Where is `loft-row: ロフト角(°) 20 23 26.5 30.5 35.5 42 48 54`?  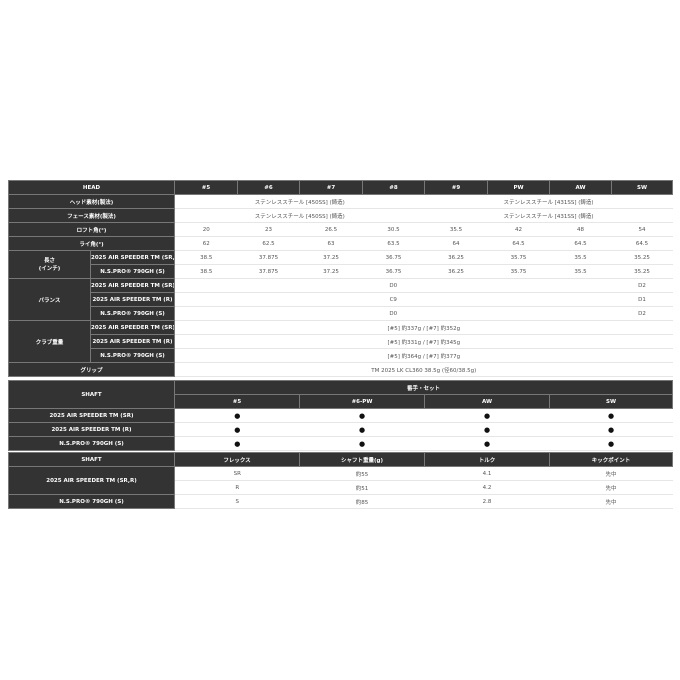 loft-row: ロフト角(°) 20 23 26.5 30.5 35.5 42 48 54 is located at coordinates (340, 229).